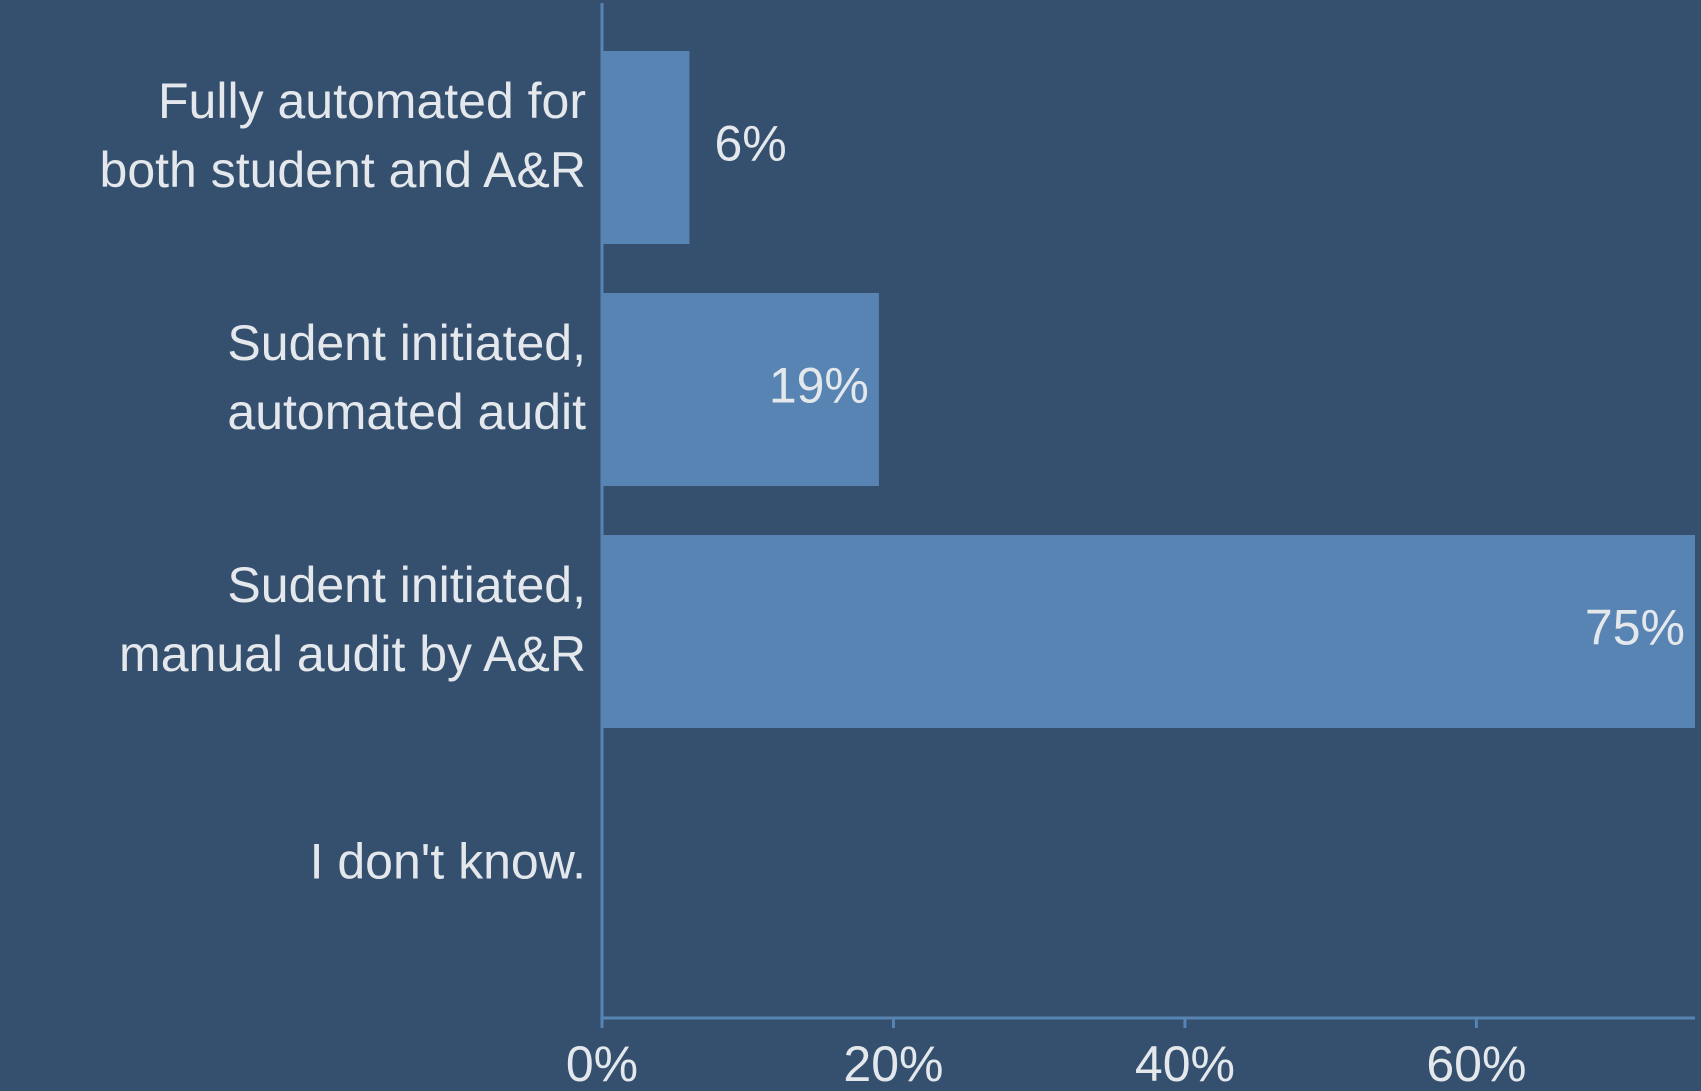 Image resolution: width=1701 pixels, height=1091 pixels. I want to click on category-label: I don't know., so click(447, 861).